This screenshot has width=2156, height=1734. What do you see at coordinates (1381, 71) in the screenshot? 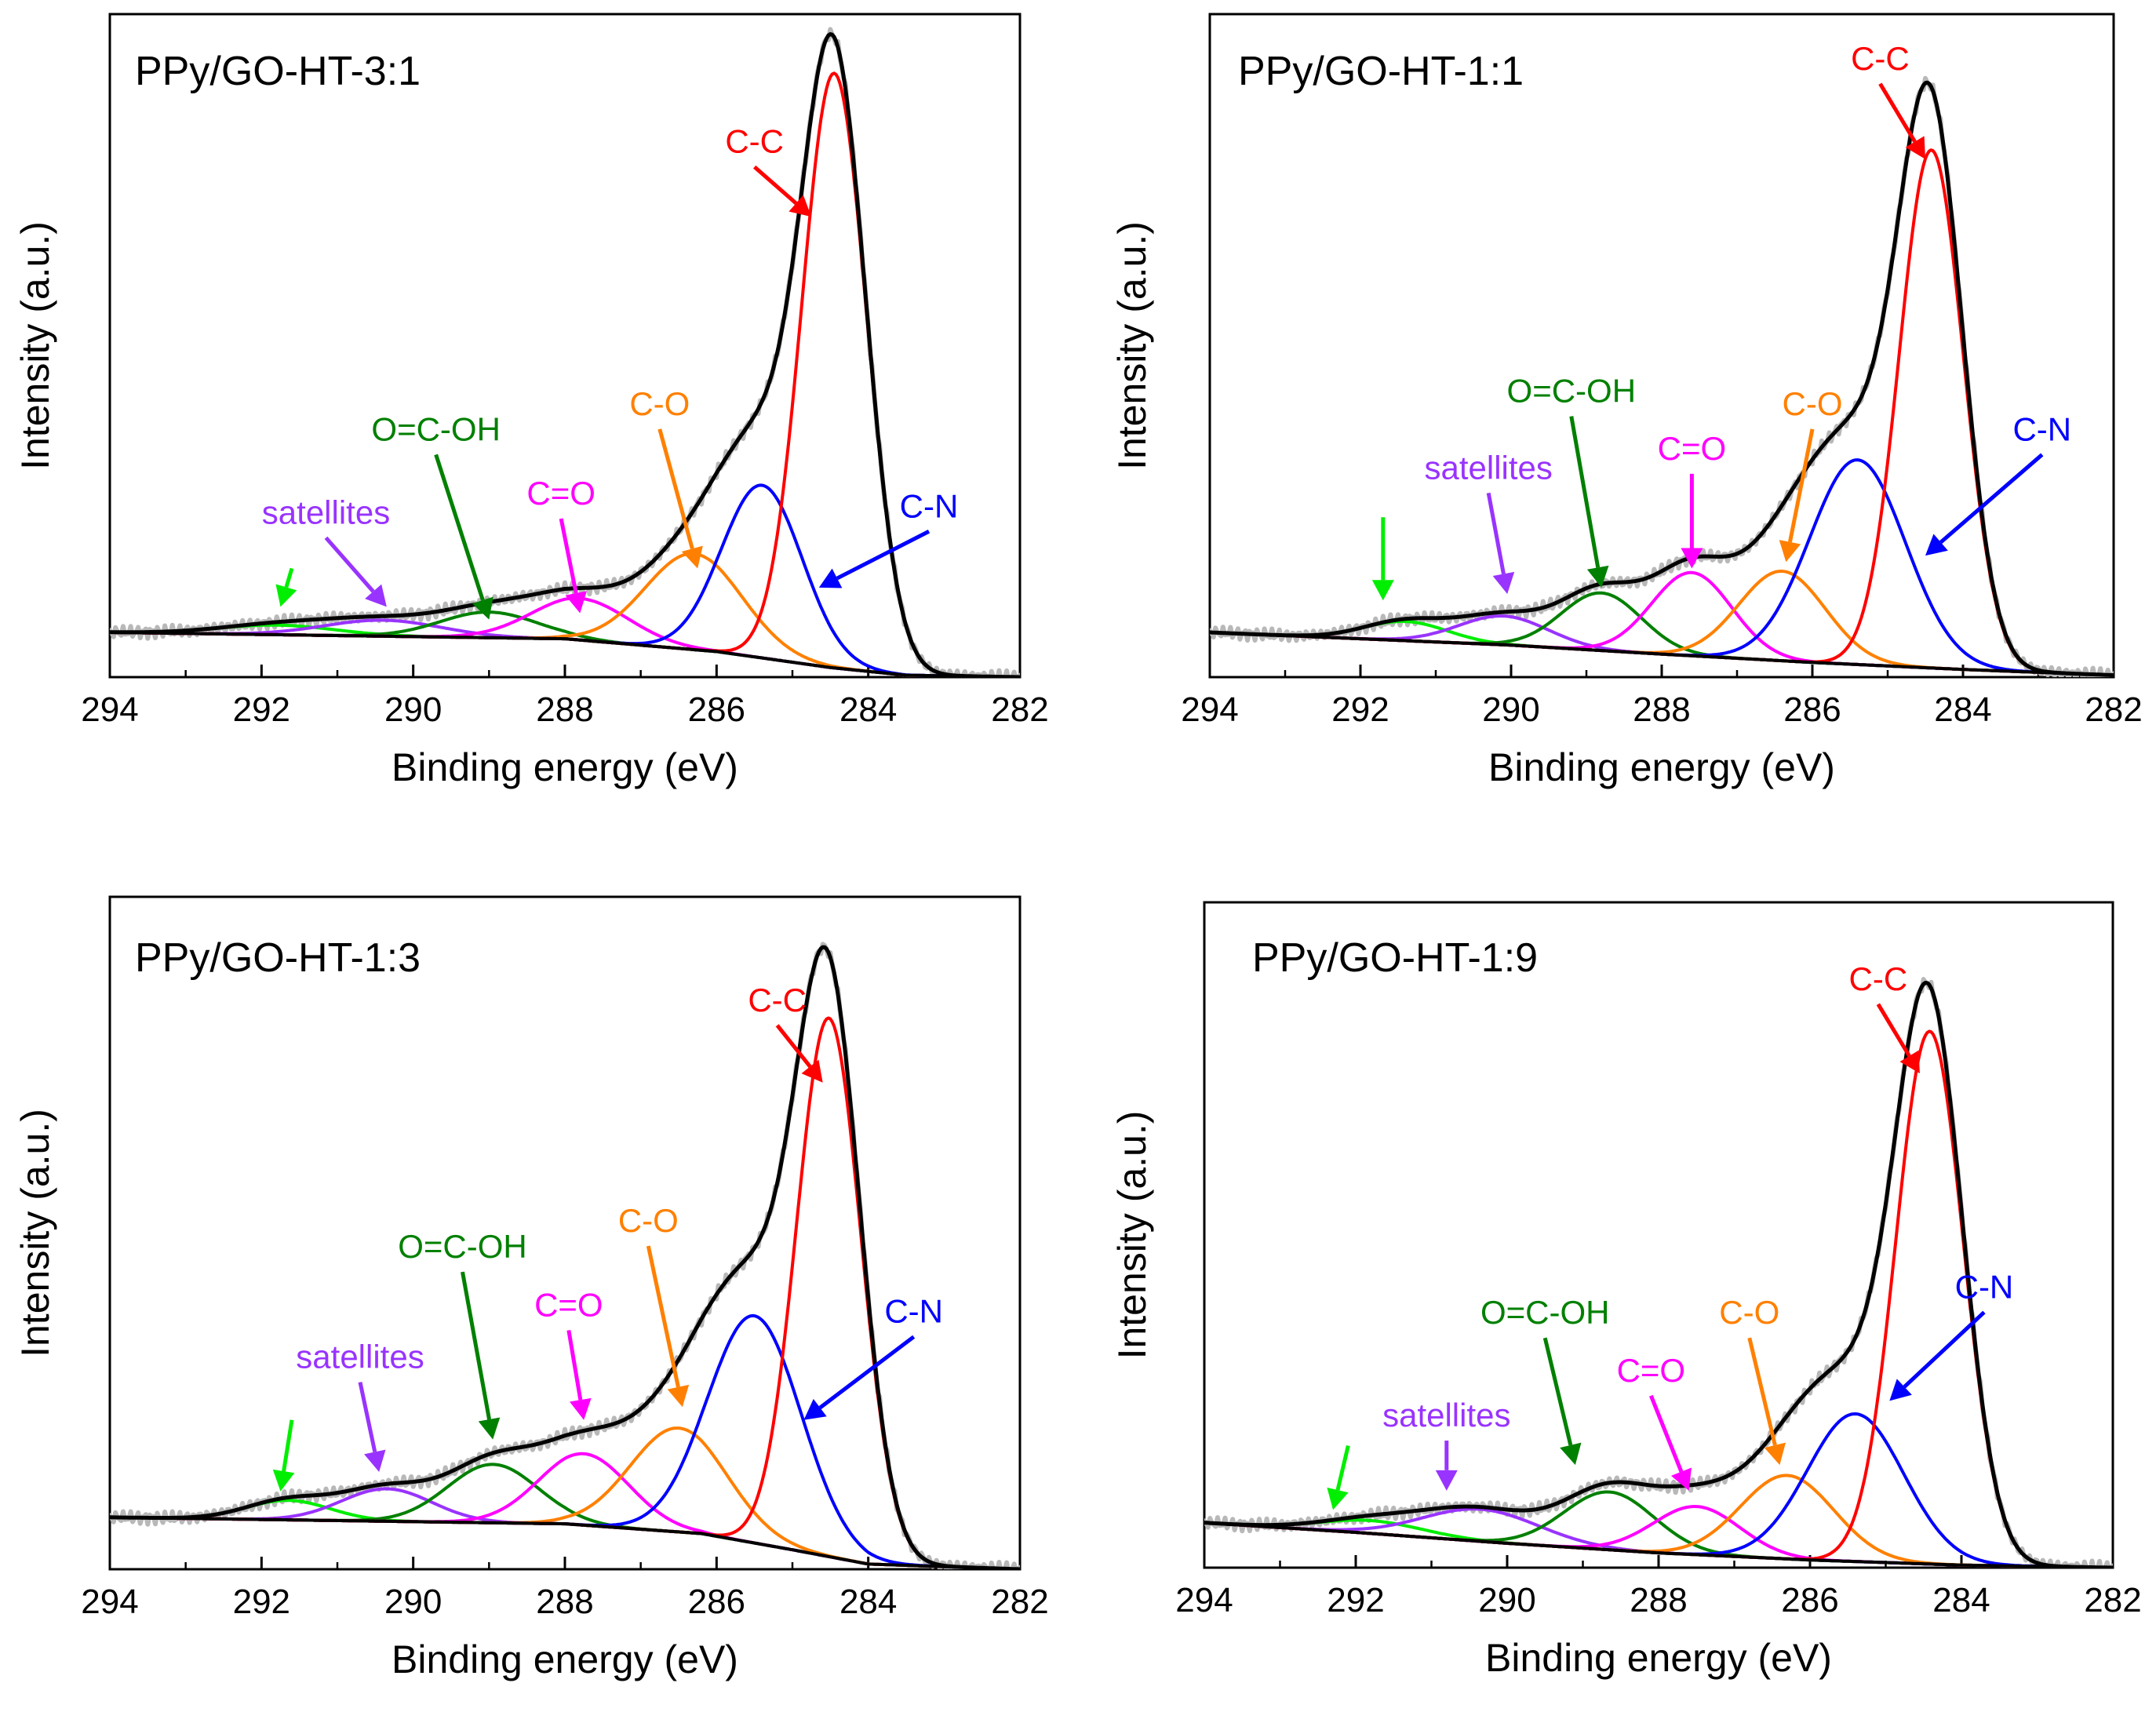
I see `panel-title: PPy/GO-HT-1:1` at bounding box center [1381, 71].